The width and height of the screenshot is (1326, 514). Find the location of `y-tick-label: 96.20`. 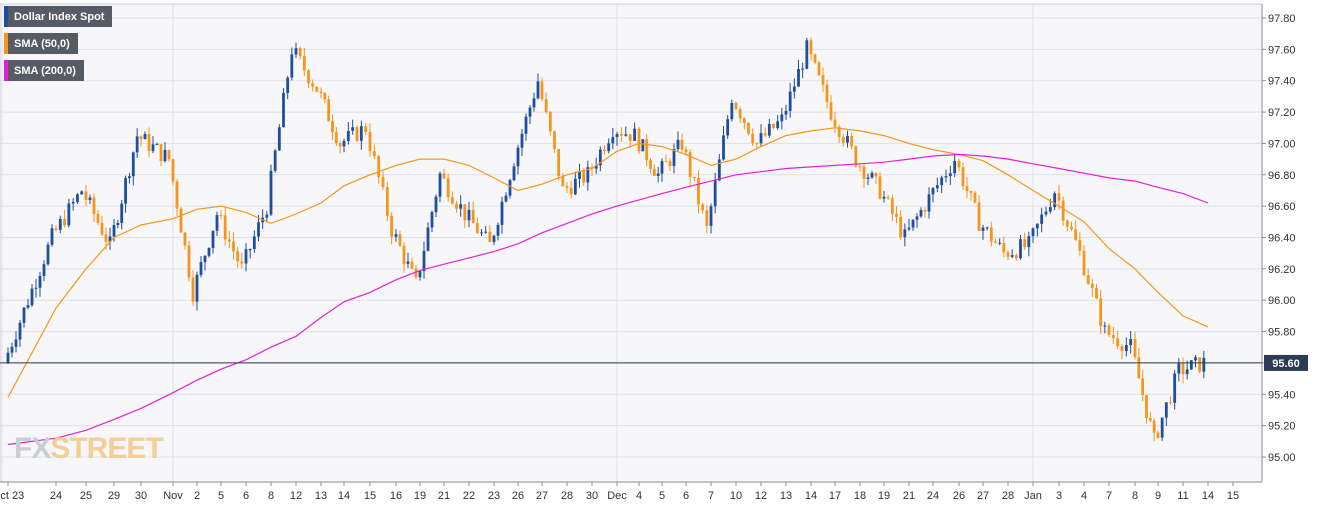

y-tick-label: 96.20 is located at coordinates (1282, 270).